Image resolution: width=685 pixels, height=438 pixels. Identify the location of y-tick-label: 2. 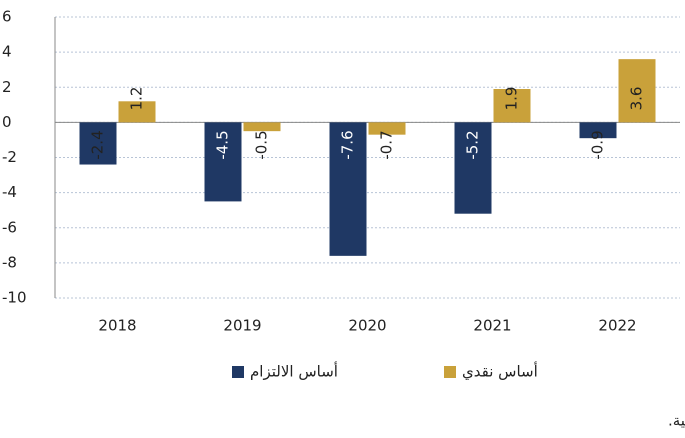
(7, 87).